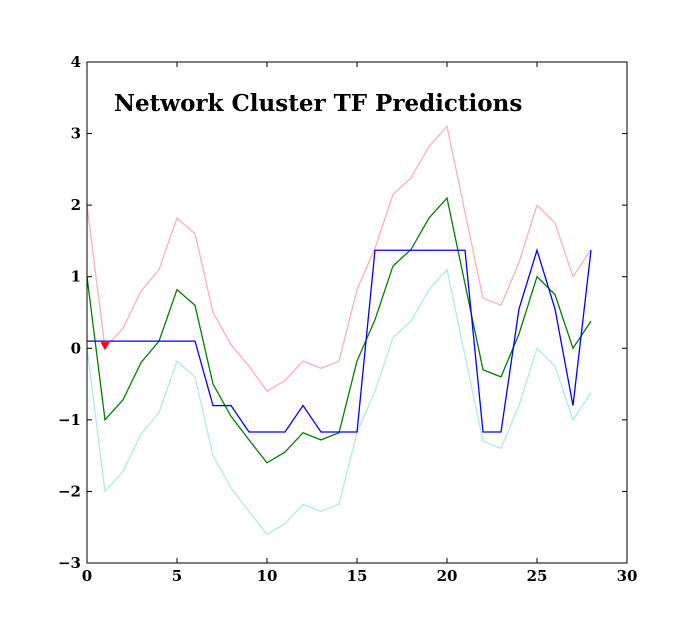 The height and width of the screenshot is (631, 697). I want to click on chart-title: Network Cluster TF Predictions, so click(318, 103).